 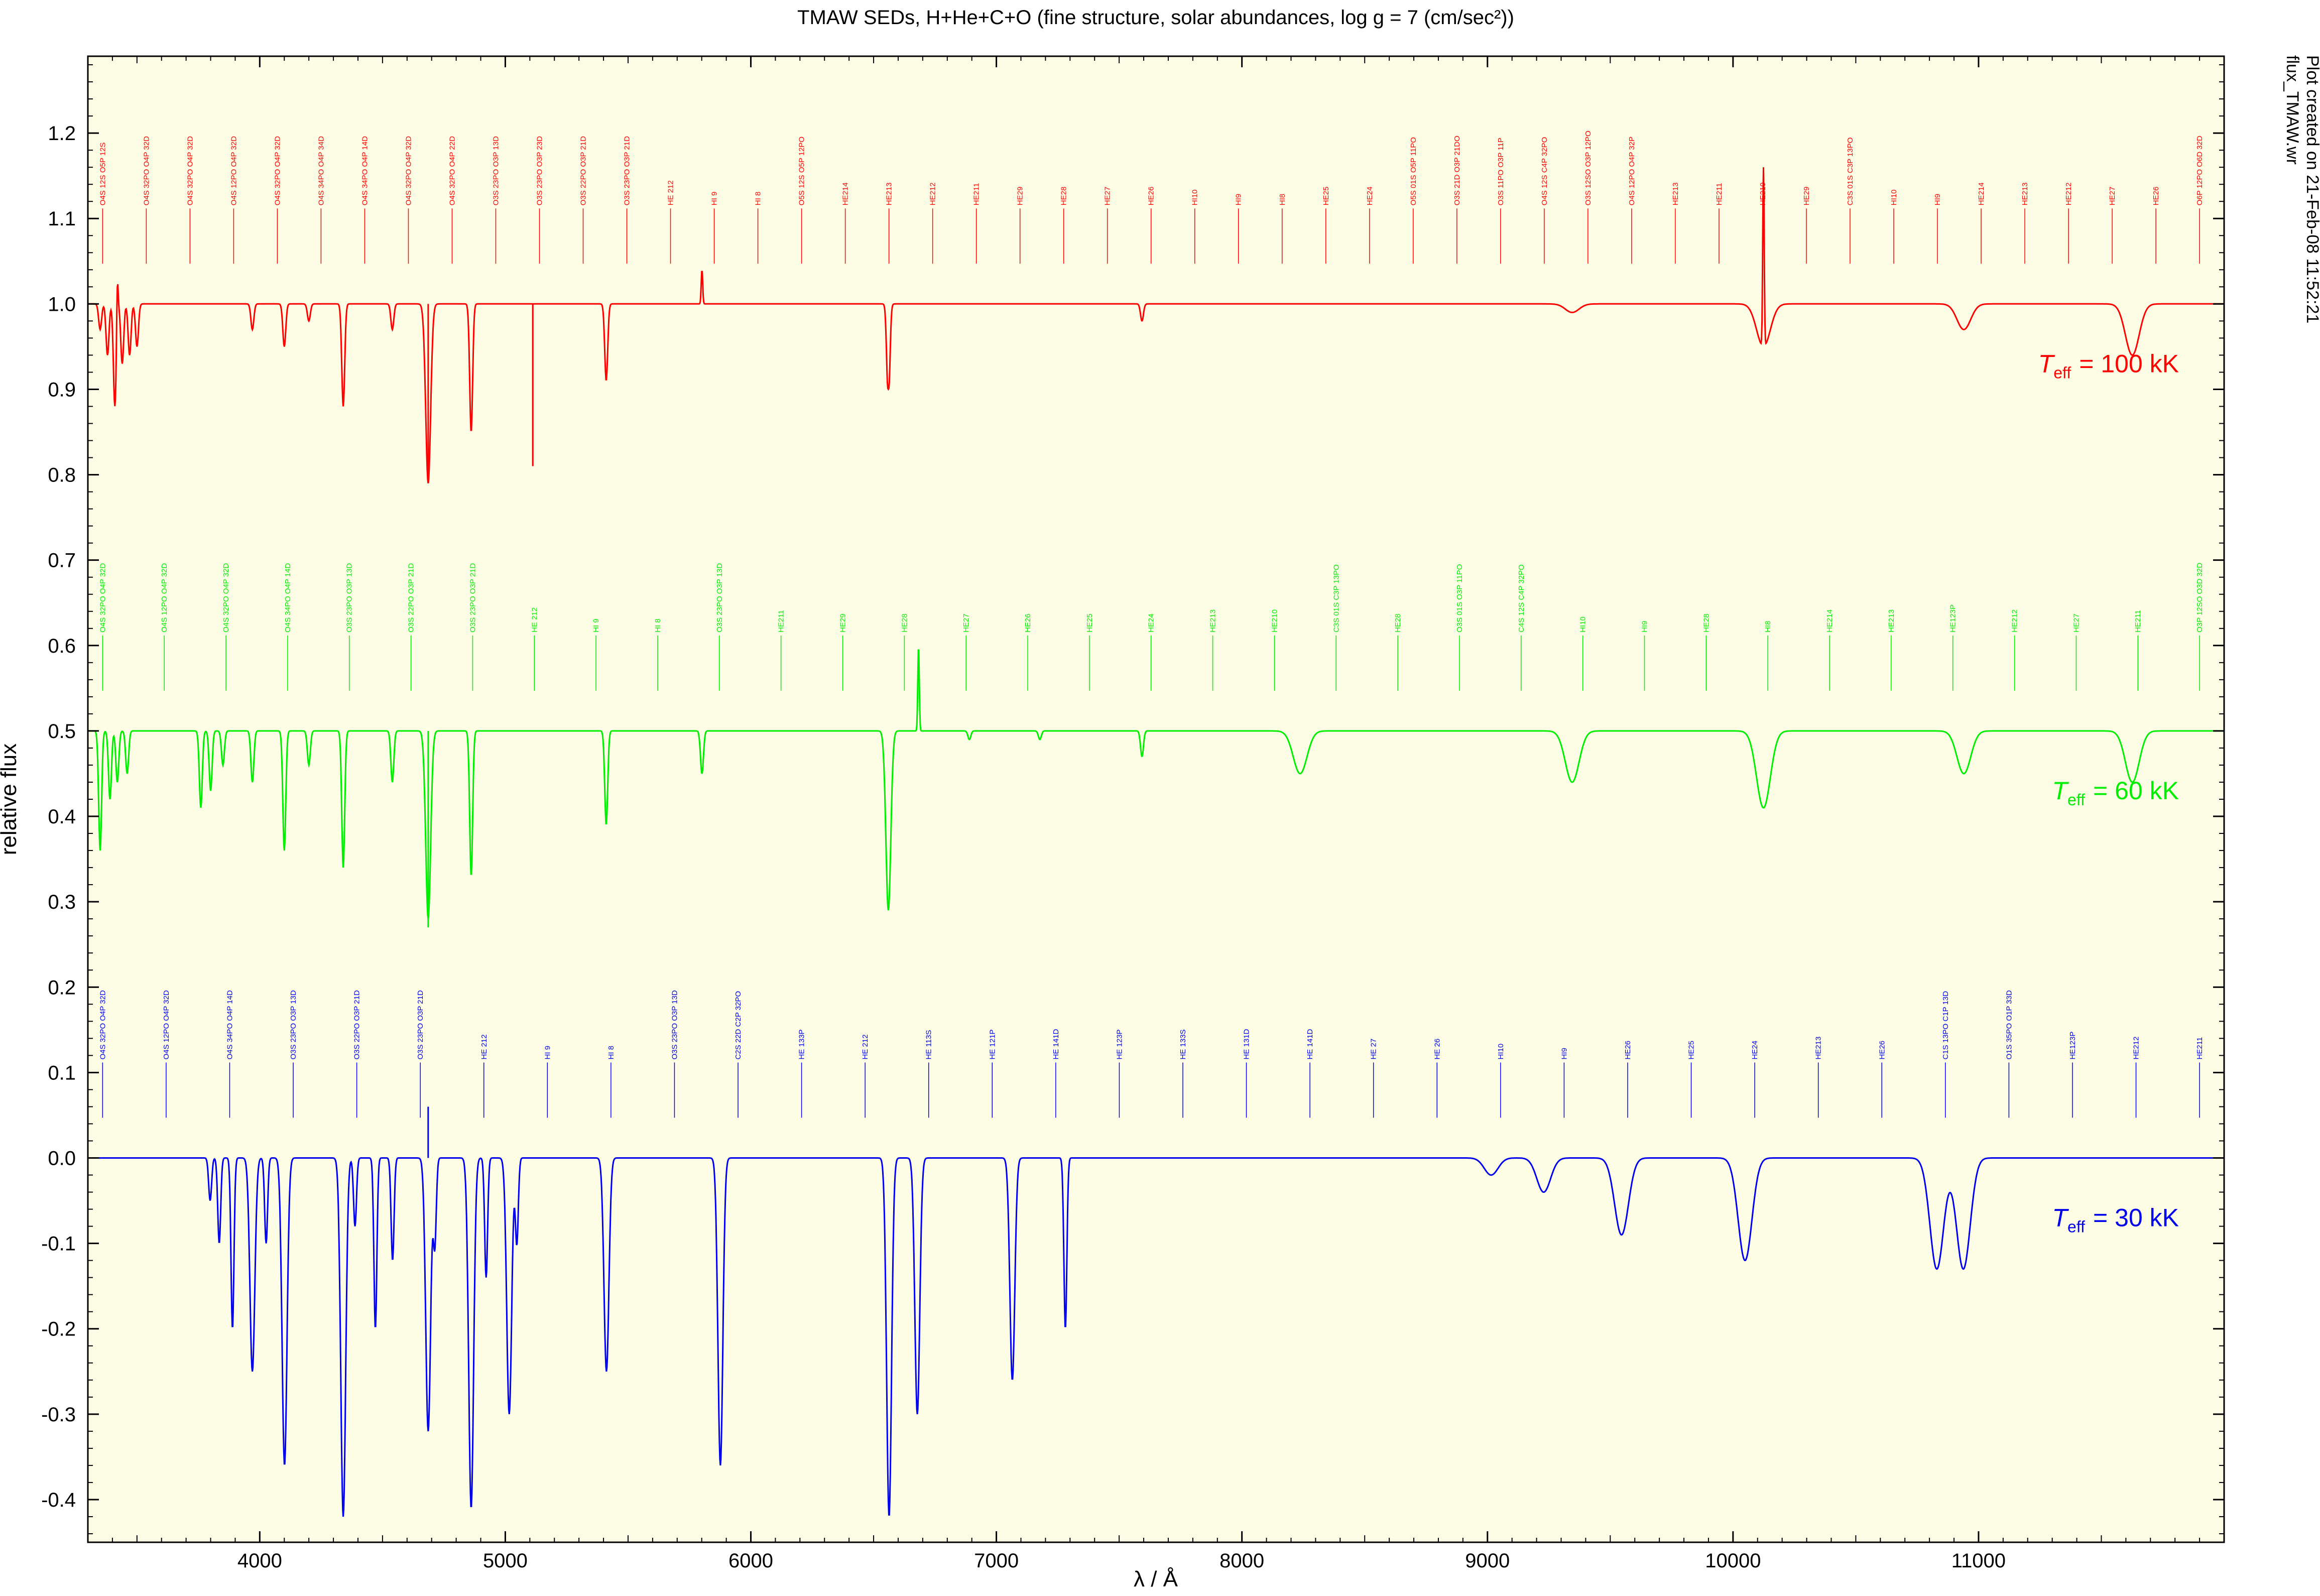 What do you see at coordinates (62, 817) in the screenshot?
I see `y-tick-label: 0.4` at bounding box center [62, 817].